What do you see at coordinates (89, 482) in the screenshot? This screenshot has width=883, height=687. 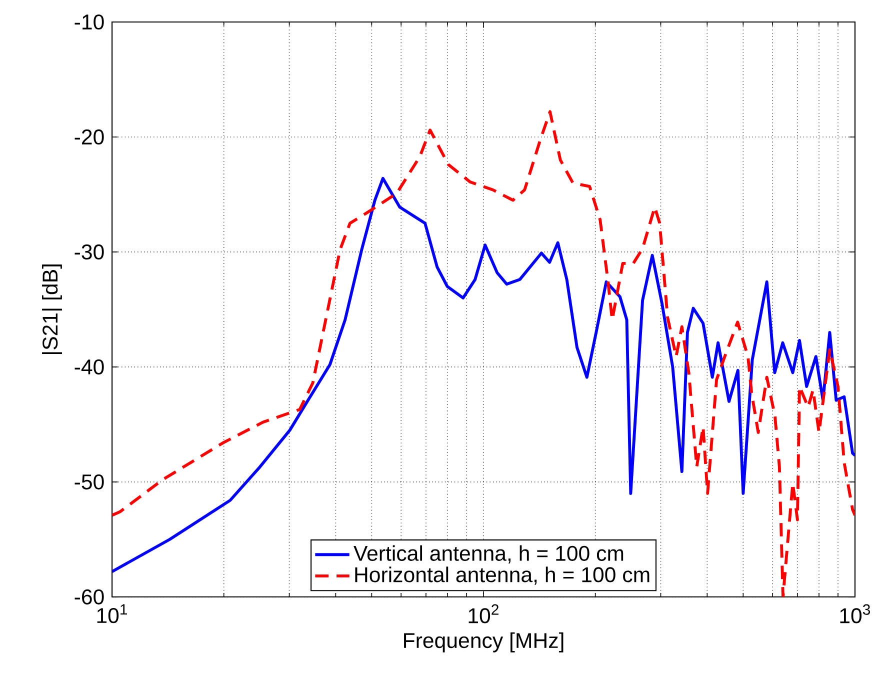 I see `y-tick-label: -50` at bounding box center [89, 482].